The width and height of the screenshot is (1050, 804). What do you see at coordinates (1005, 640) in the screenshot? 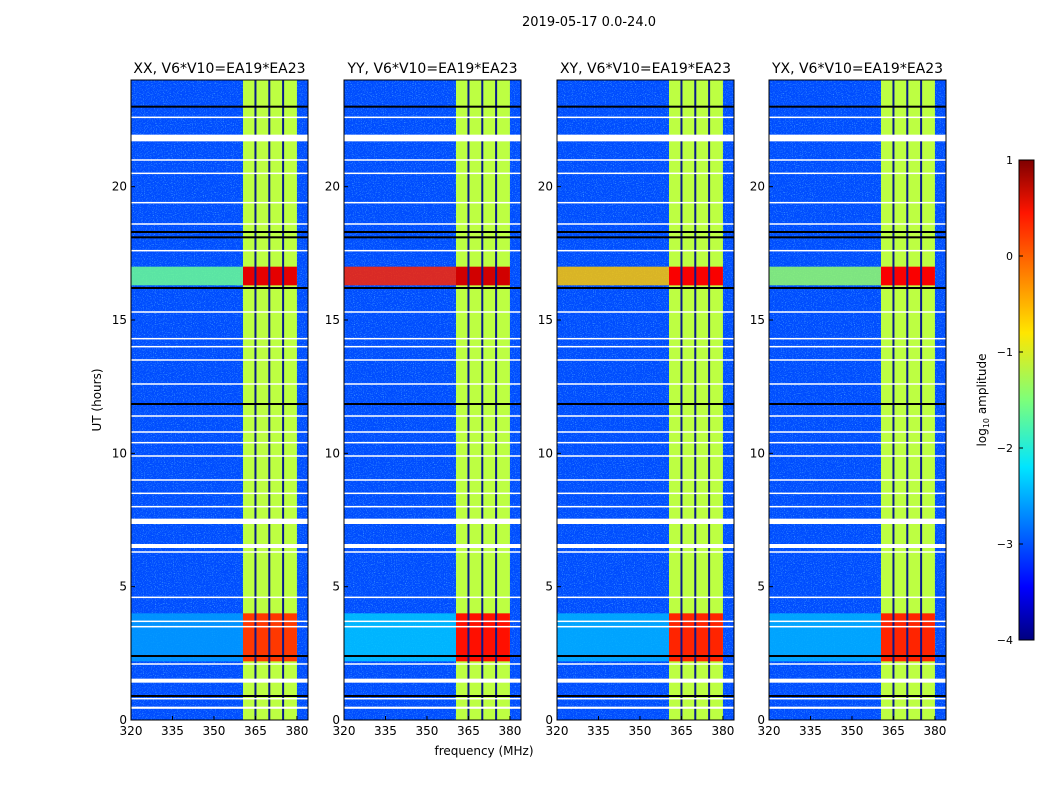
I see `colorbar-tick-label: −4` at bounding box center [1005, 640].